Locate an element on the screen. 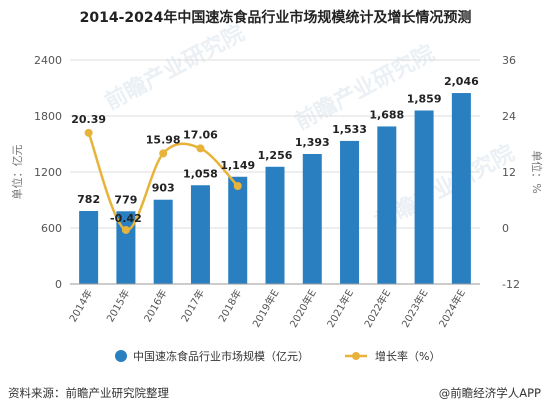  bar-value-label: 2,046 is located at coordinates (461, 81).